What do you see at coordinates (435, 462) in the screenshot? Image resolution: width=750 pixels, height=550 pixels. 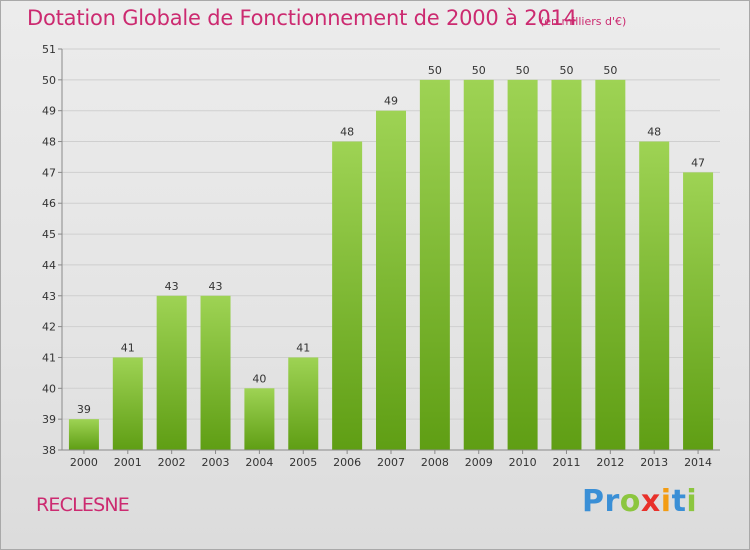 I see `x-tick-label: 2008` at bounding box center [435, 462].